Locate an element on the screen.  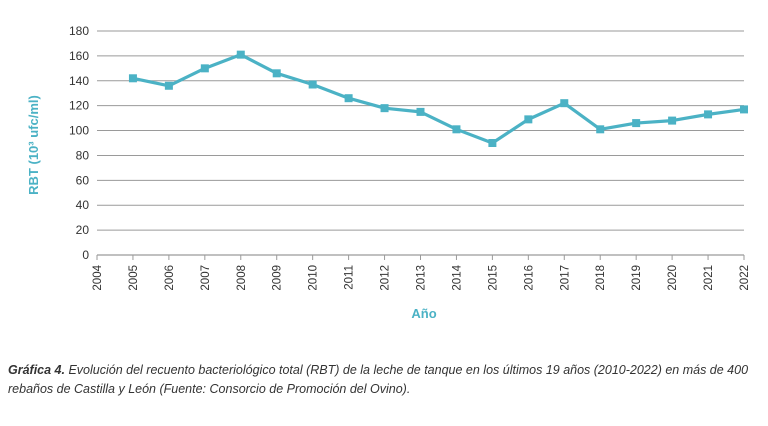
x-tick-label: 2010 is located at coordinates (314, 278).